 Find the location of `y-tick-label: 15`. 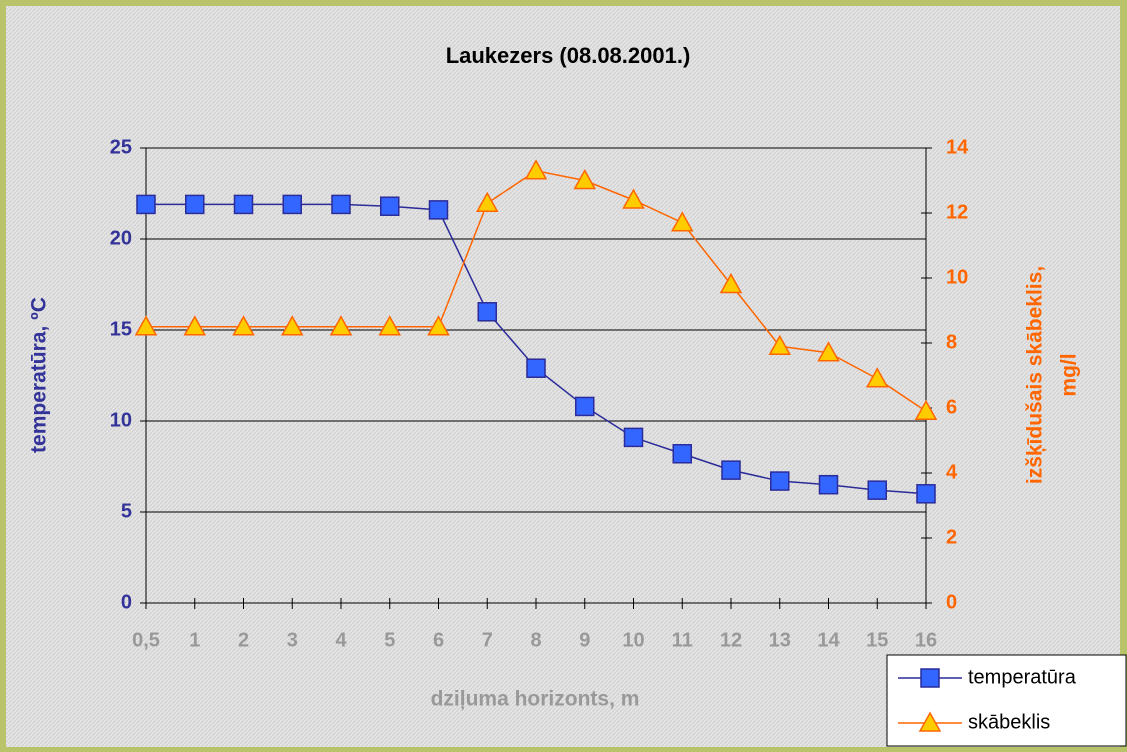

y-tick-label: 15 is located at coordinates (121, 329).